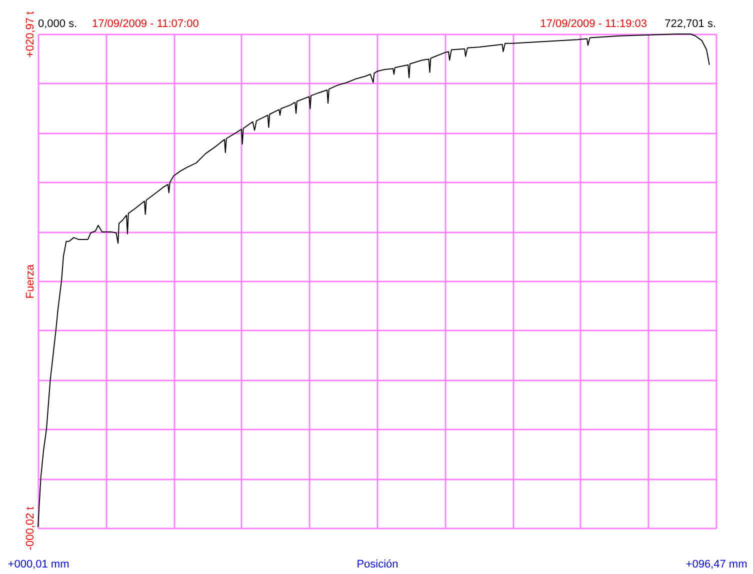 This screenshot has width=753, height=574. I want to click on x-tick-label: +000,01 mm, so click(39, 564).